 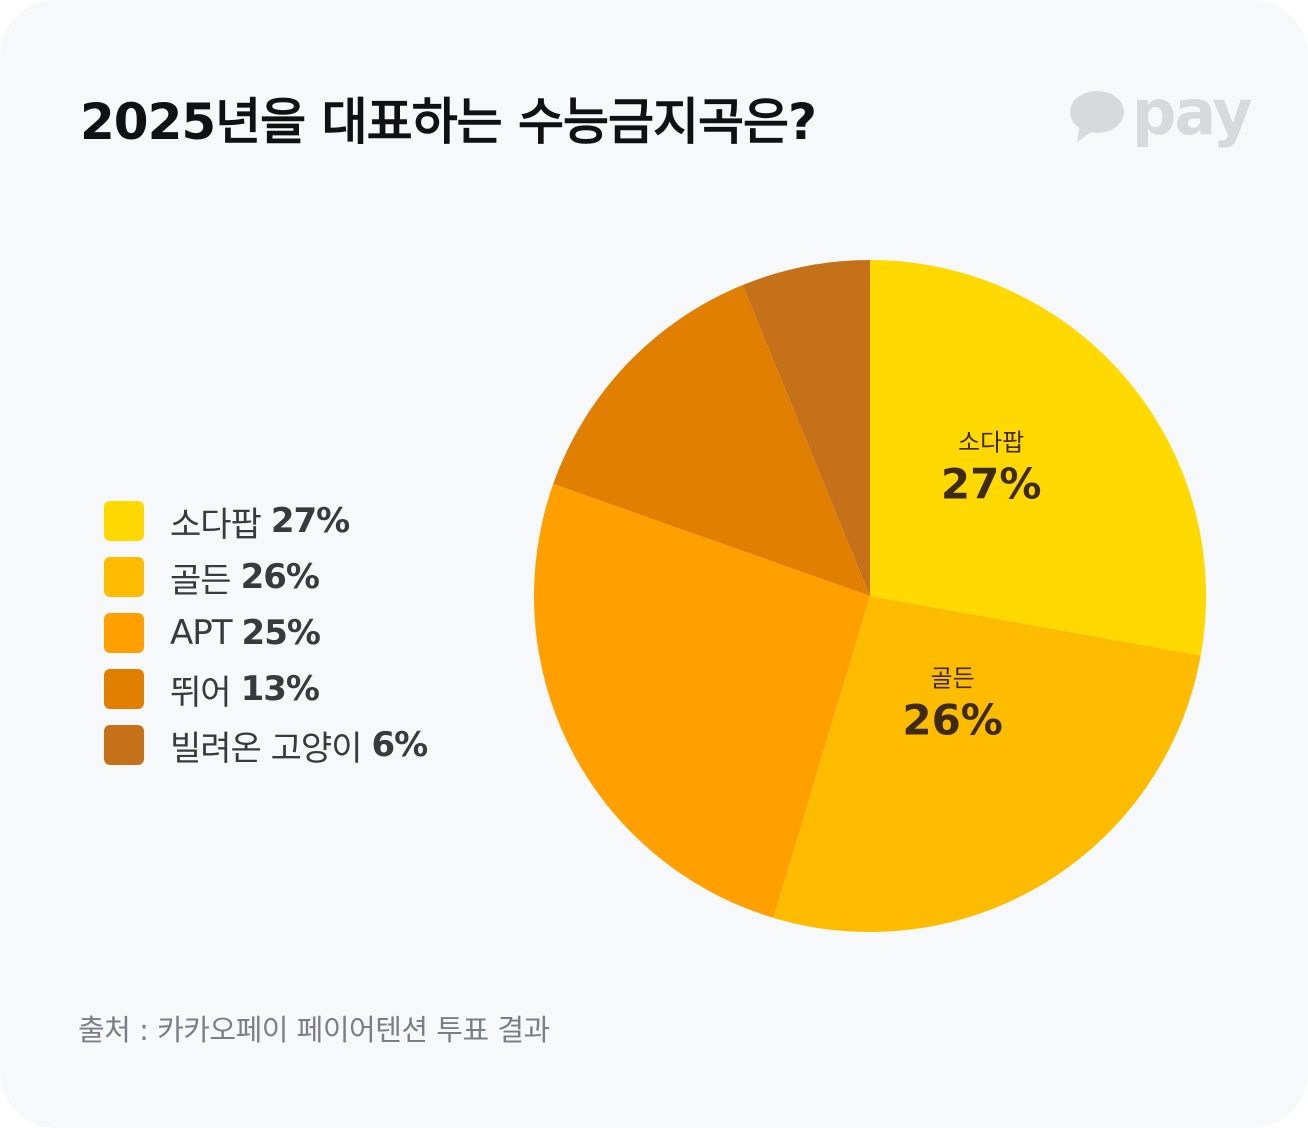 What do you see at coordinates (280, 689) in the screenshot?
I see `legend-value: 13%` at bounding box center [280, 689].